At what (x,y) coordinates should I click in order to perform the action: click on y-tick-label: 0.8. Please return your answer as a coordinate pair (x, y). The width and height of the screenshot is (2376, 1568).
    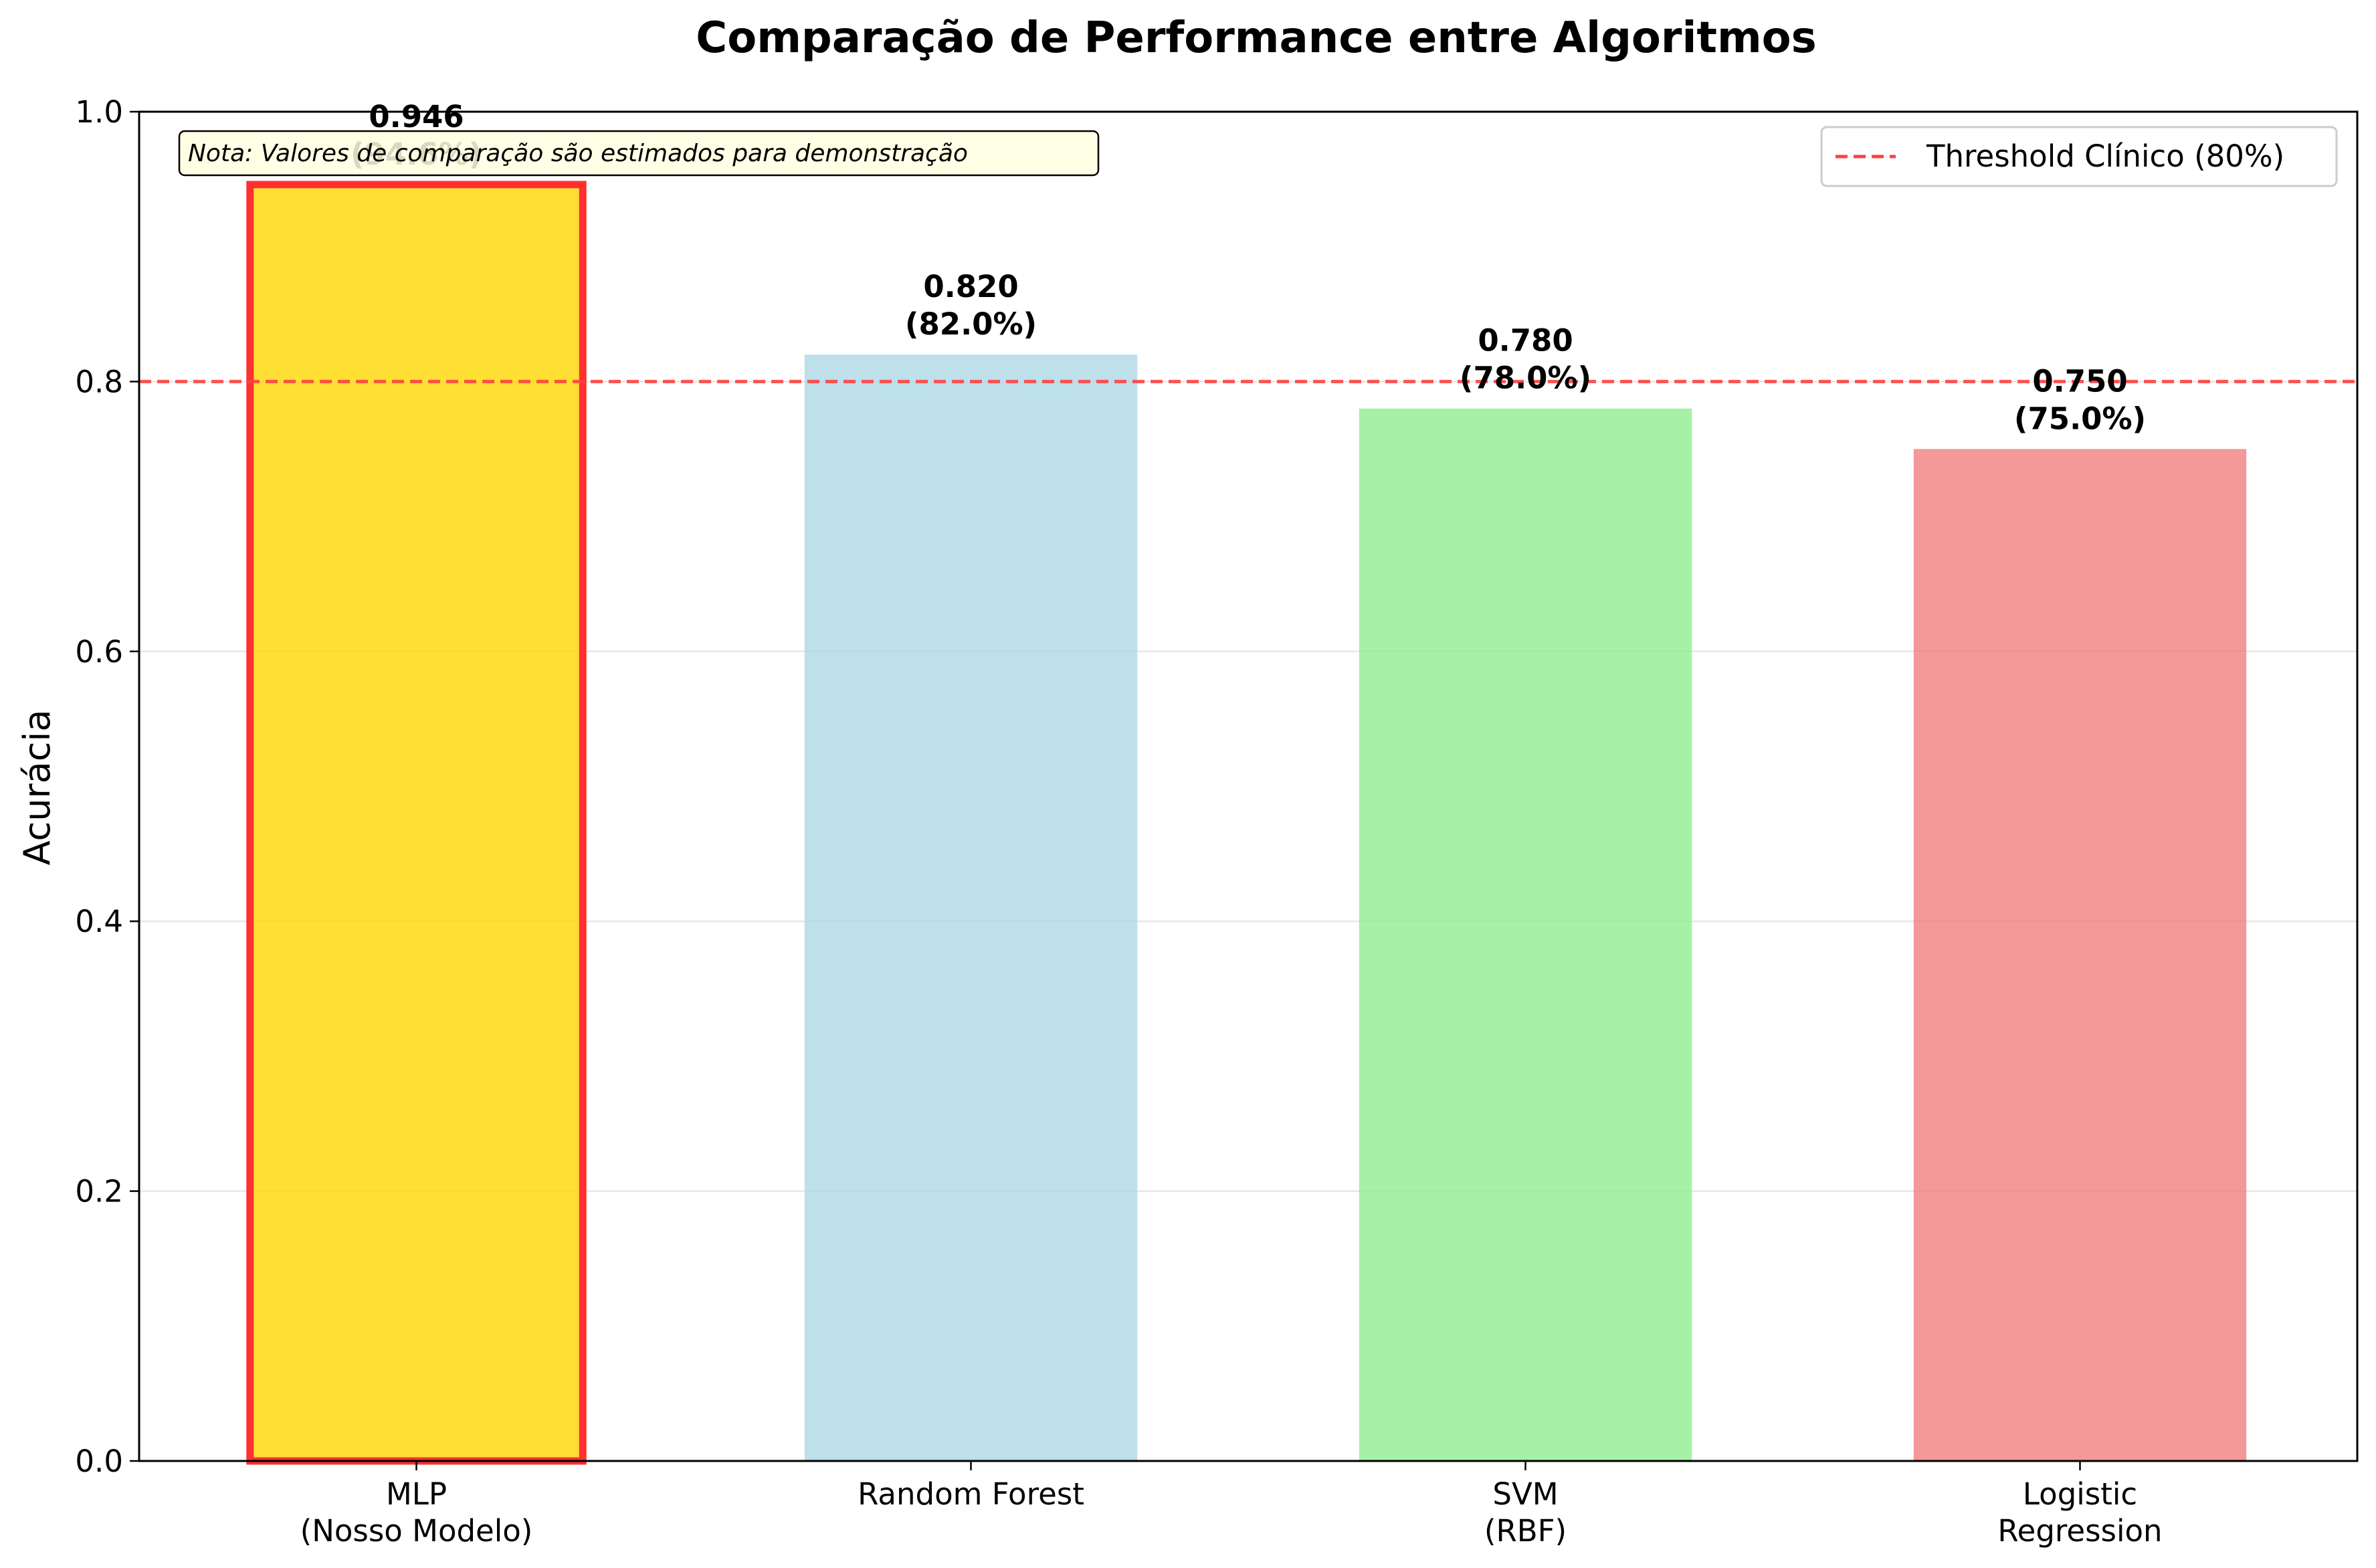
    Looking at the image, I should click on (99, 381).